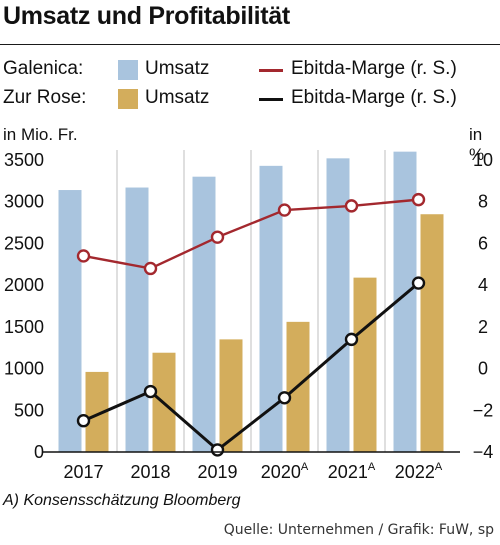  I want to click on point-zurrose-2018, so click(150, 391).